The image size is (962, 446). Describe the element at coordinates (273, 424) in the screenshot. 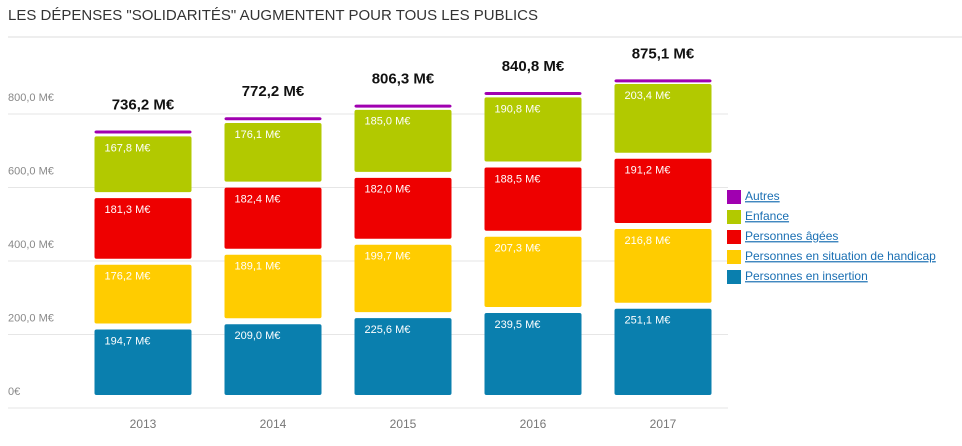

I see `x-tick-label: 2014` at that location.